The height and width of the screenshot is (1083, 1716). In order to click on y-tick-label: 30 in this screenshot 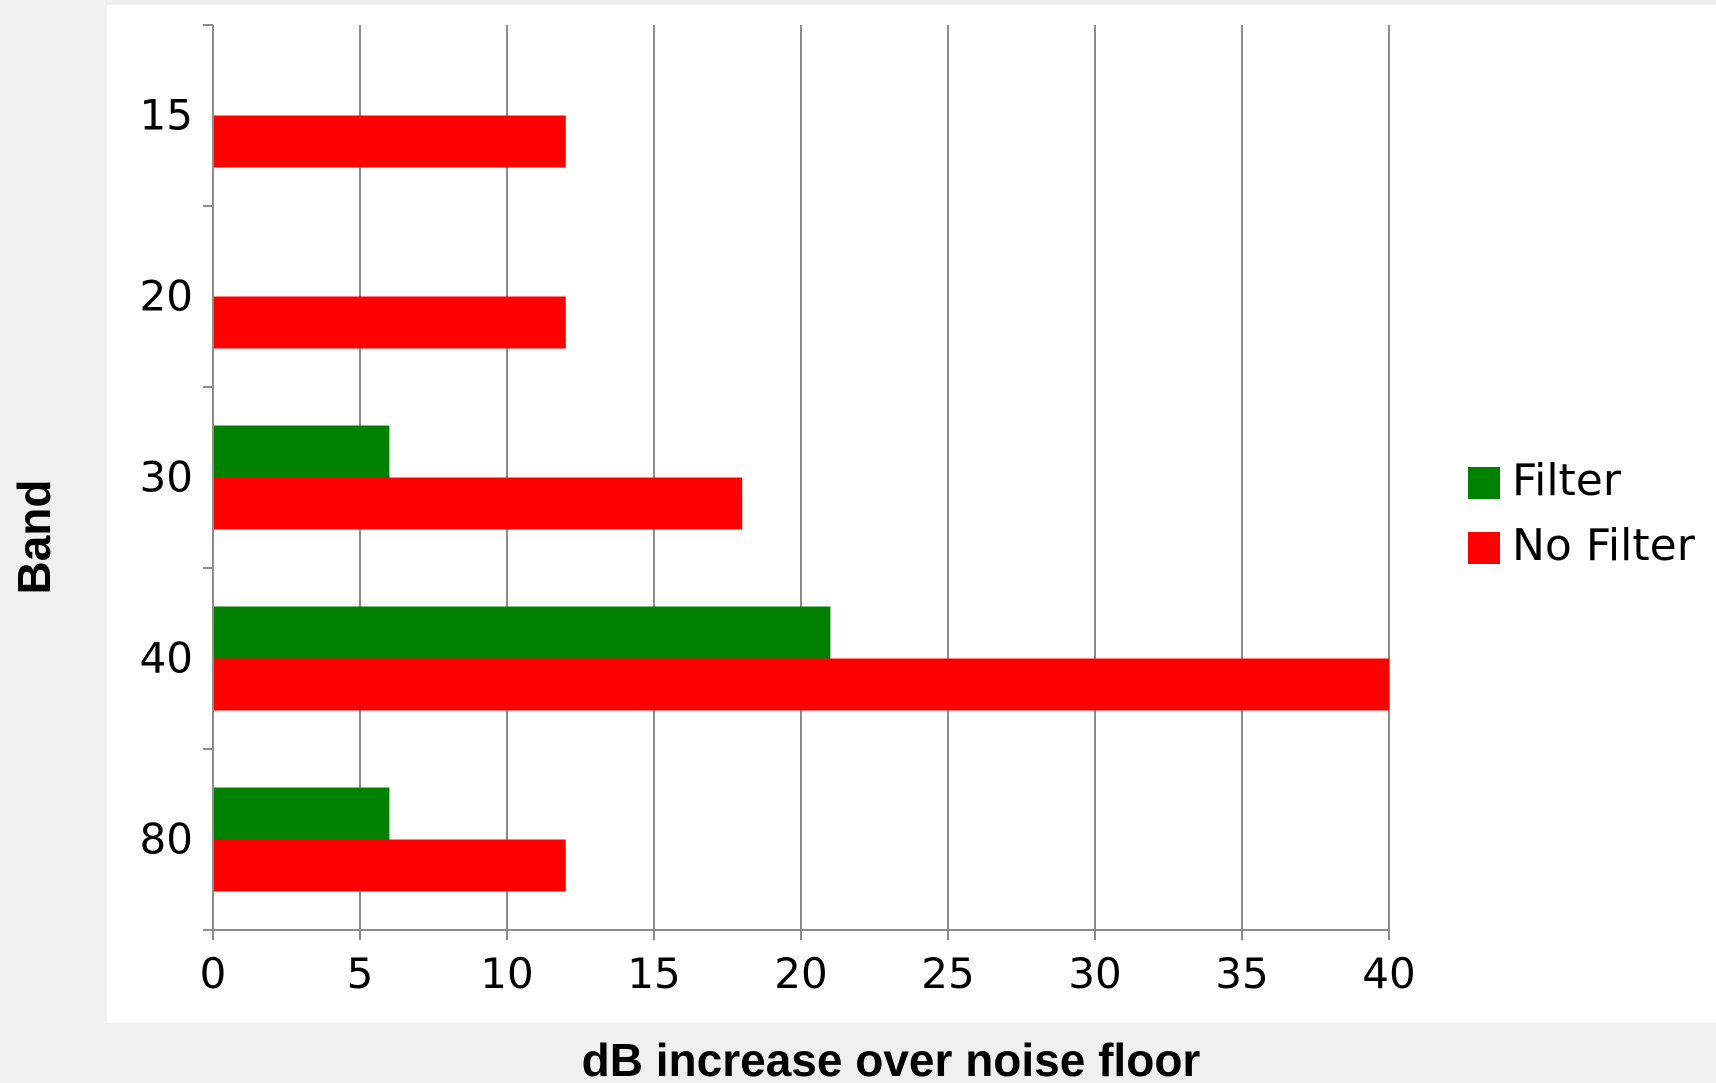, I will do `click(166, 477)`.